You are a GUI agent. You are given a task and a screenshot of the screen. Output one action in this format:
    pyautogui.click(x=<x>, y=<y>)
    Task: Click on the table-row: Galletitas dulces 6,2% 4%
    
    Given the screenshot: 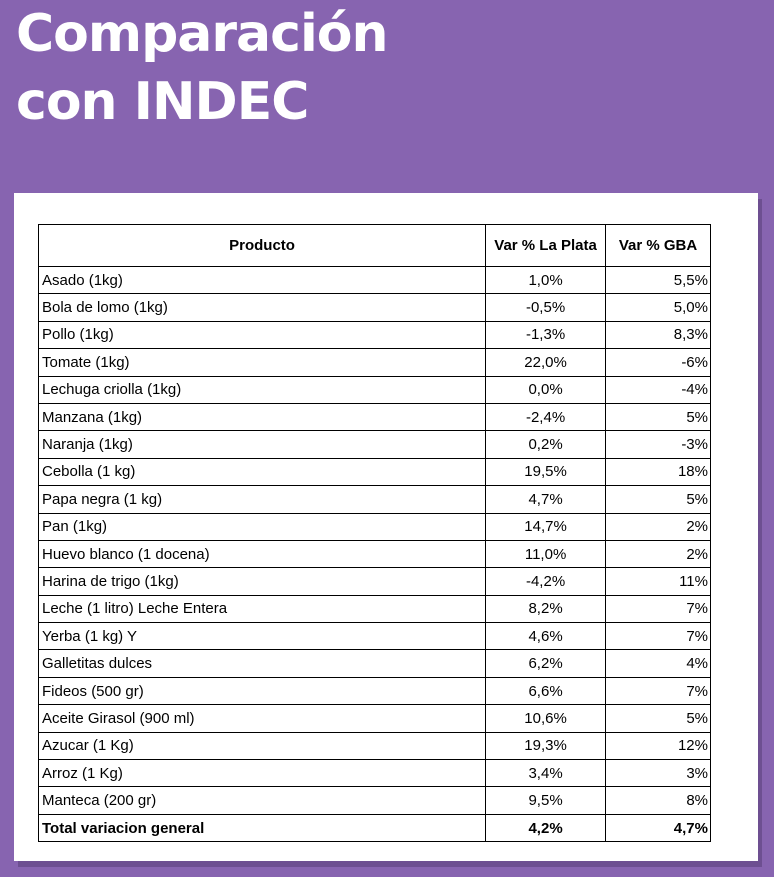 What is the action you would take?
    pyautogui.click(x=374, y=663)
    